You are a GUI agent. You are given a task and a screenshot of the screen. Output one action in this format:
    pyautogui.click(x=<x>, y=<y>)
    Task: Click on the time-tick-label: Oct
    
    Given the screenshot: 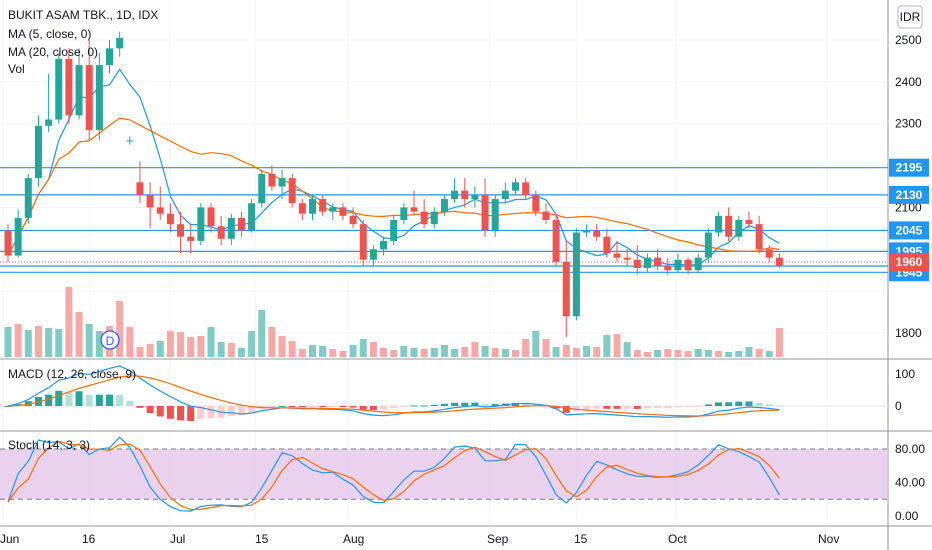 What is the action you would take?
    pyautogui.click(x=677, y=539)
    